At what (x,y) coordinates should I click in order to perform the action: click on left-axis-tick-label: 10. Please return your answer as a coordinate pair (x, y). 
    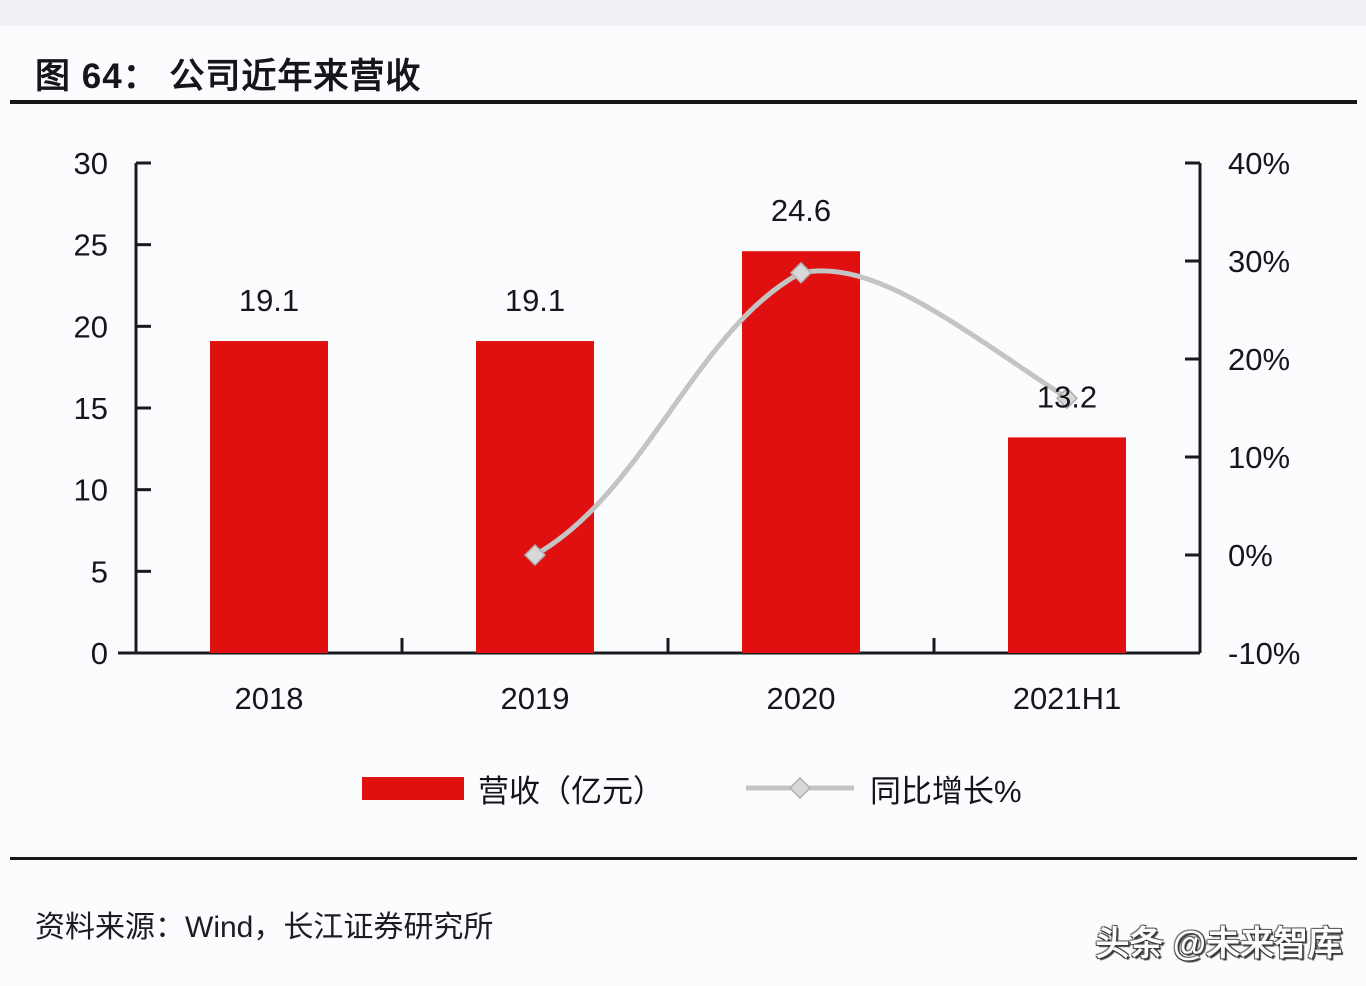
    Looking at the image, I should click on (91, 490).